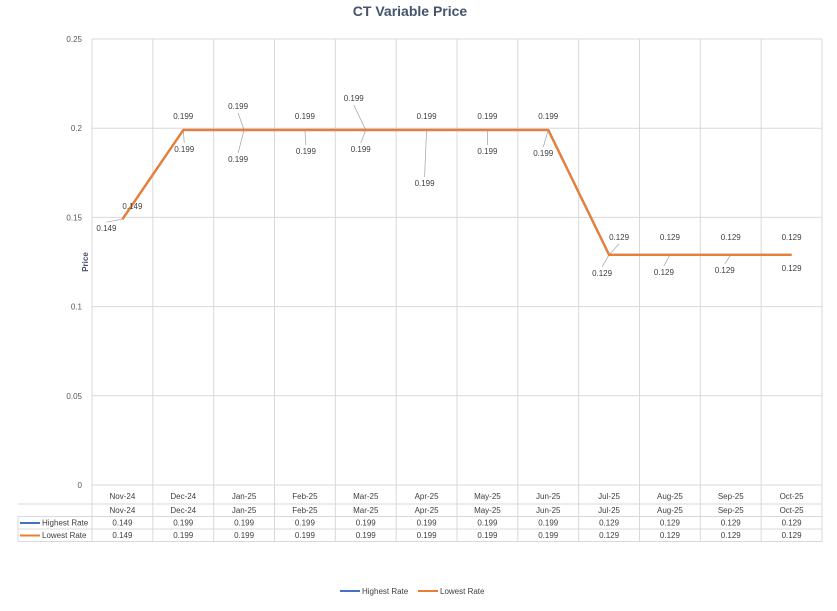 This screenshot has height=611, width=837. I want to click on table-series-name: Highest Rate, so click(65, 523).